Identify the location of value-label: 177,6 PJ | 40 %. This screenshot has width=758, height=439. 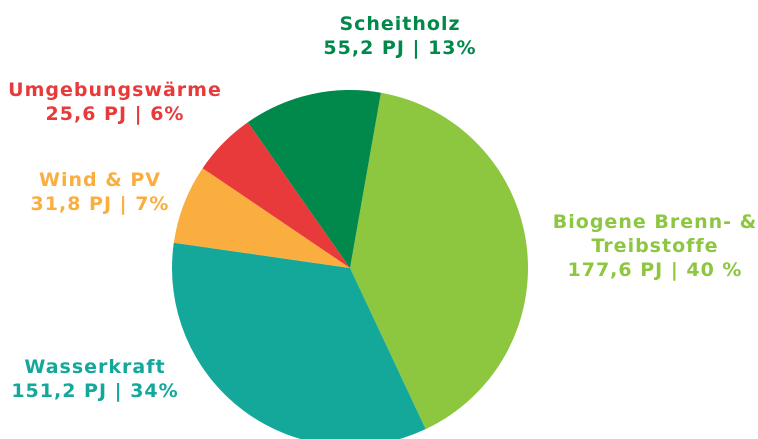
(655, 270).